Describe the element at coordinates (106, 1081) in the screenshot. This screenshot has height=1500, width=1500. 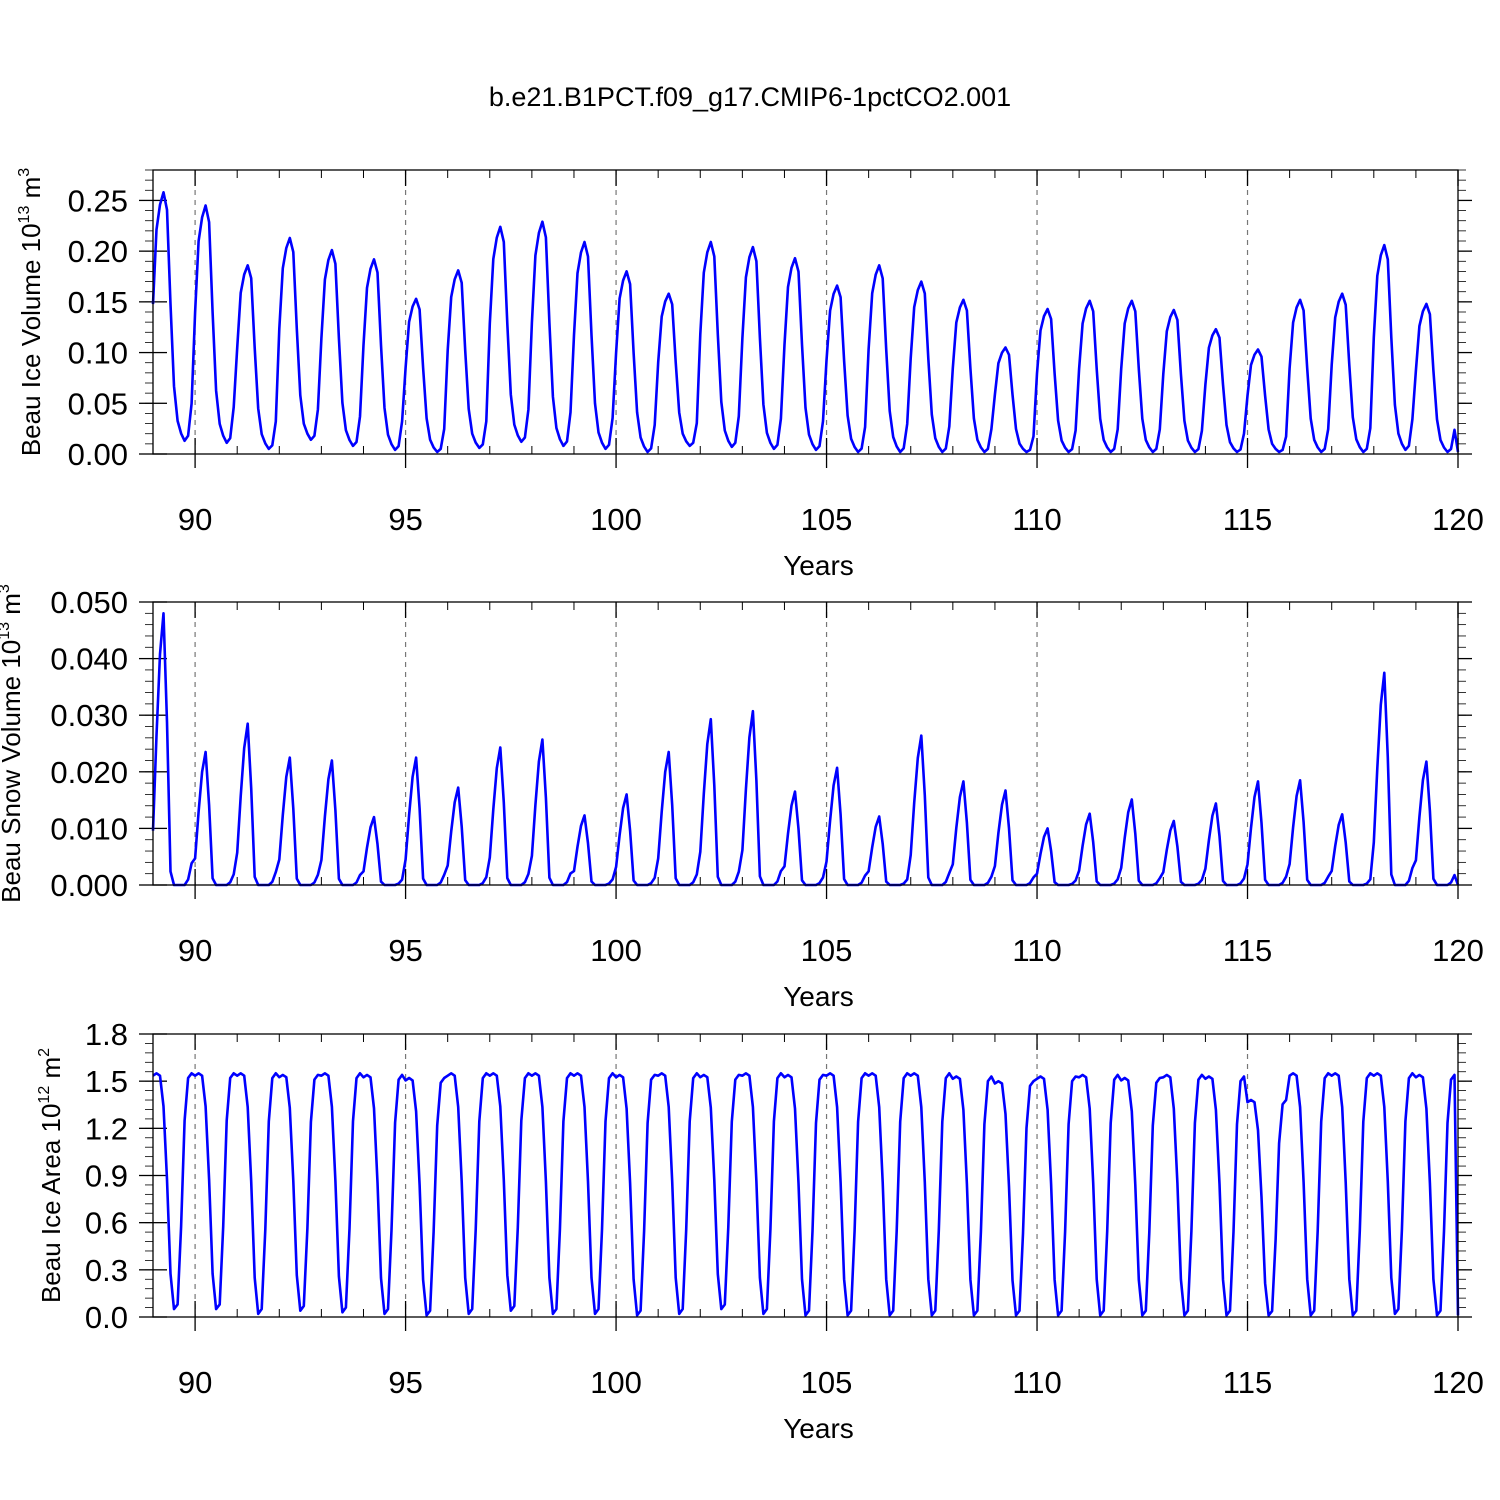
I see `y-tick-label: 1.5` at that location.